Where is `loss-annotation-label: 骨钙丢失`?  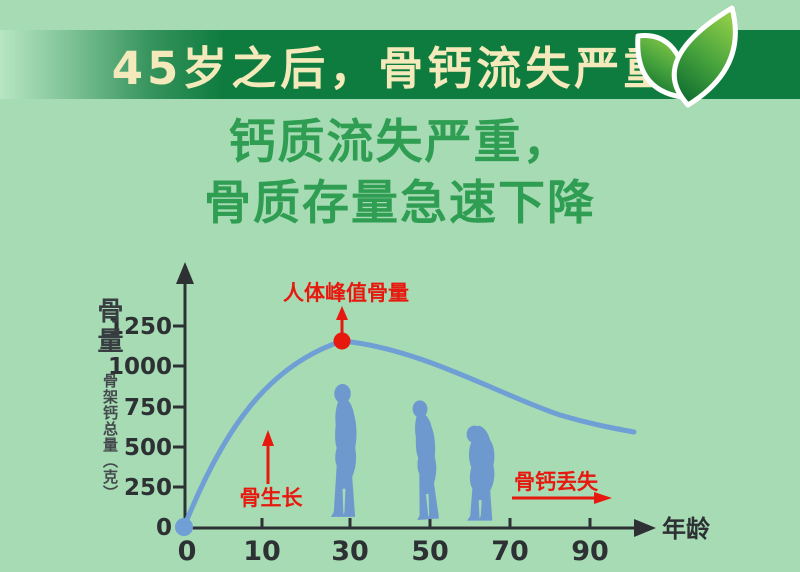
loss-annotation-label: 骨钙丢失 is located at coordinates (556, 482).